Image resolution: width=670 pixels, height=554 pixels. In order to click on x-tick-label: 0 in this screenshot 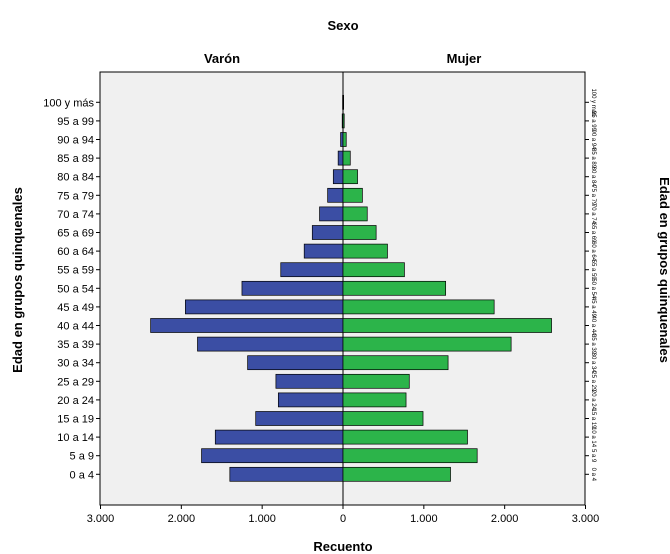, I will do `click(343, 519)`.